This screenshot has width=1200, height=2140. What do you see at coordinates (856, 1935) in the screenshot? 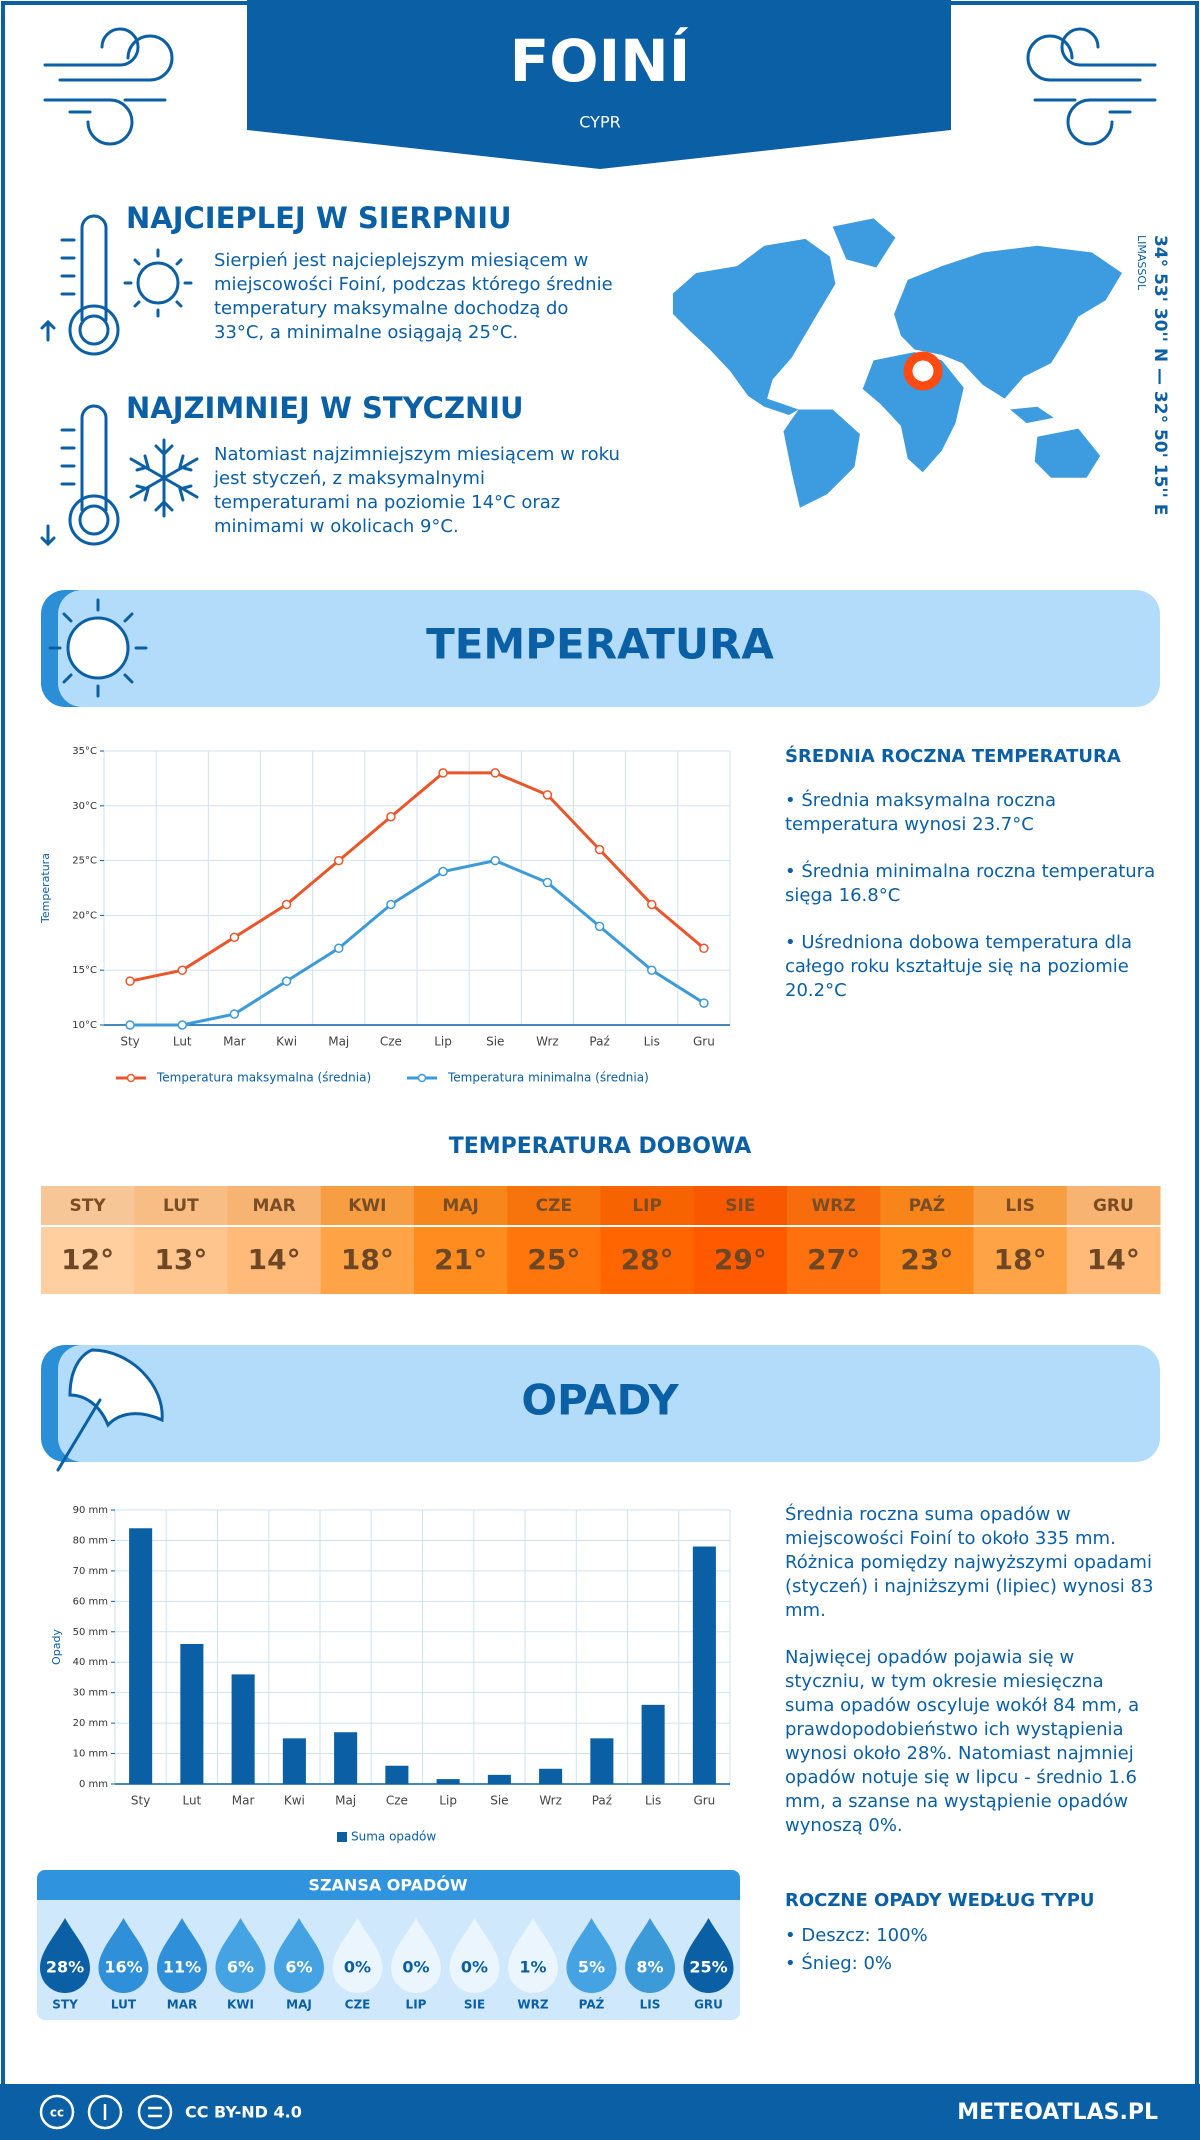
I see `type-item: • Deszcz: 100%` at bounding box center [856, 1935].